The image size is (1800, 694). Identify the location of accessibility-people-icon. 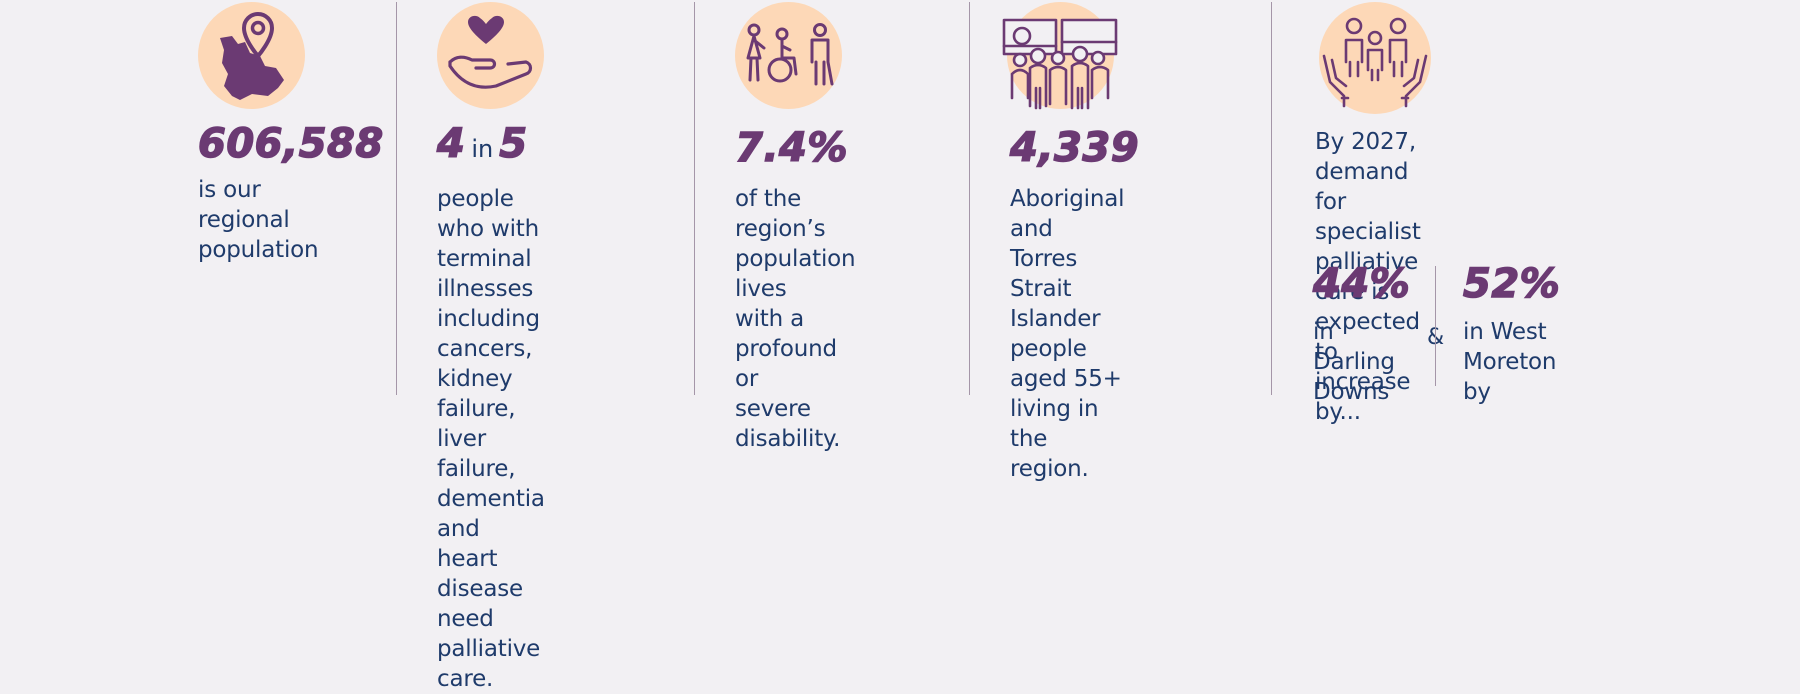
(790, 54).